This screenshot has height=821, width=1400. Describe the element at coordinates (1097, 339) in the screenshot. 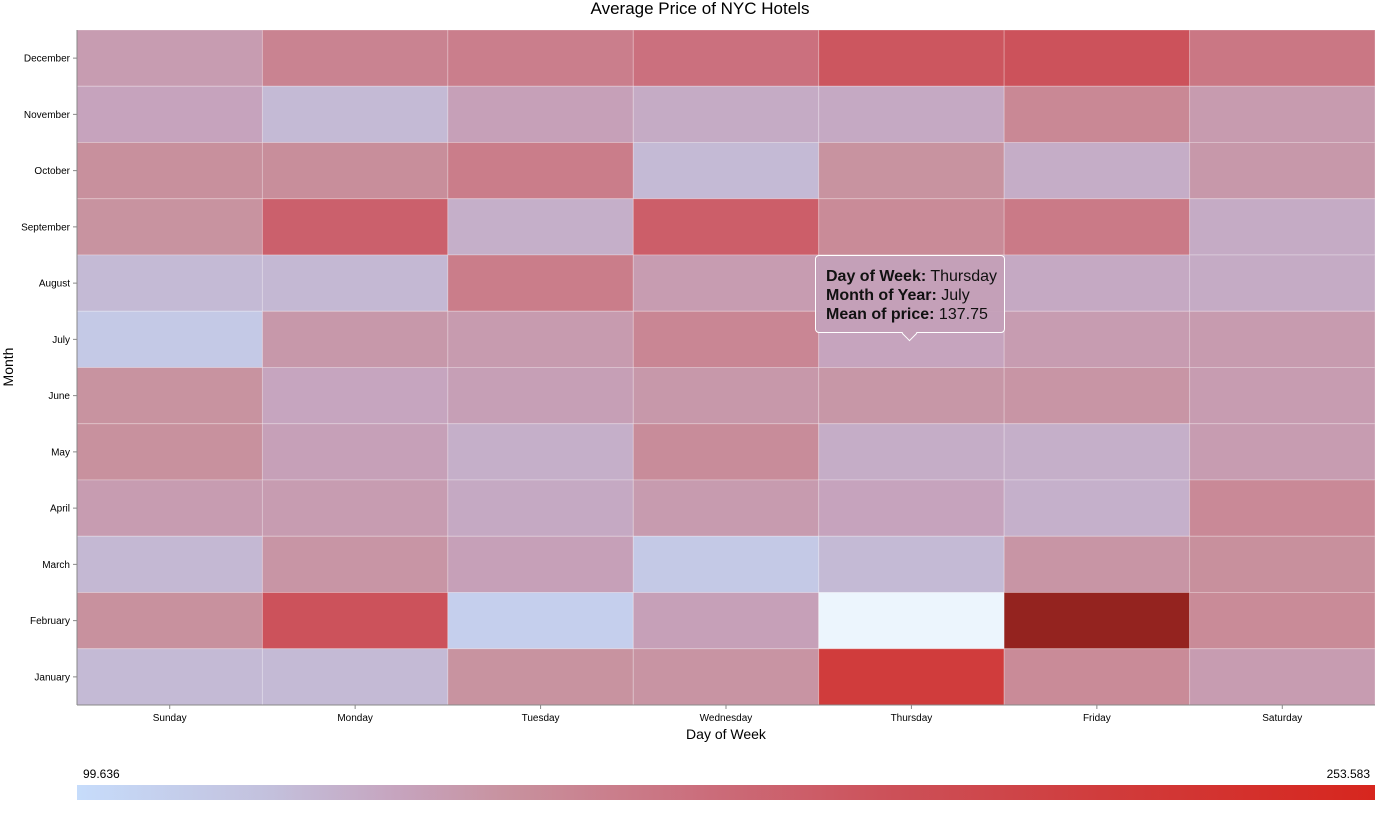

I see `heatmap-cell-july-friday` at that location.